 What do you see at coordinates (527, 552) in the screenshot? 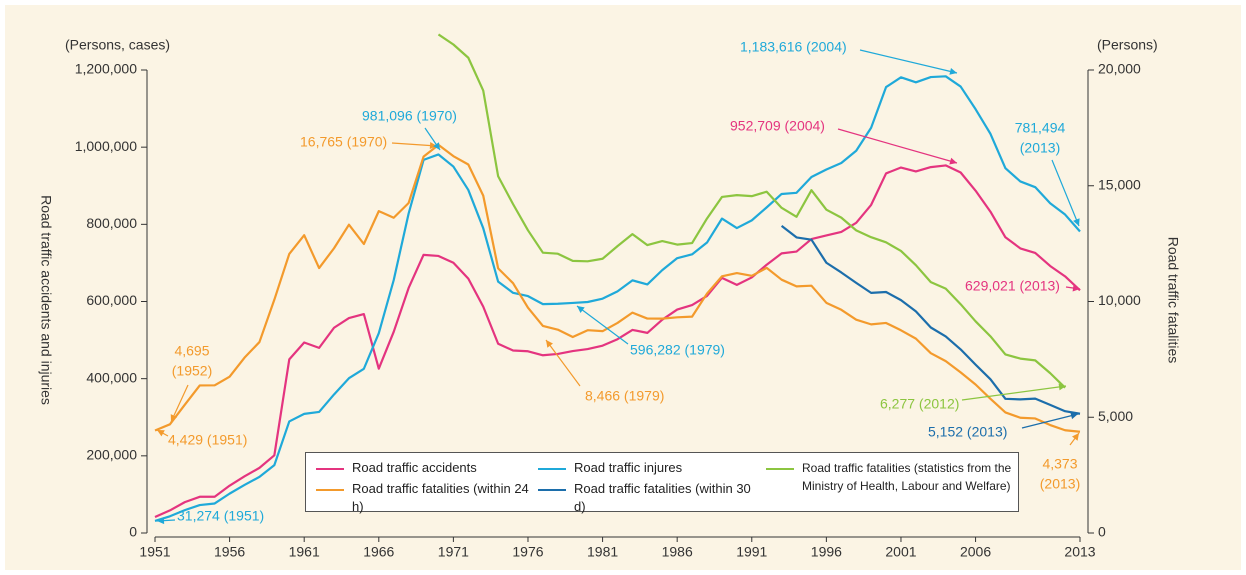
I see `x-tick-label: 1976` at bounding box center [527, 552].